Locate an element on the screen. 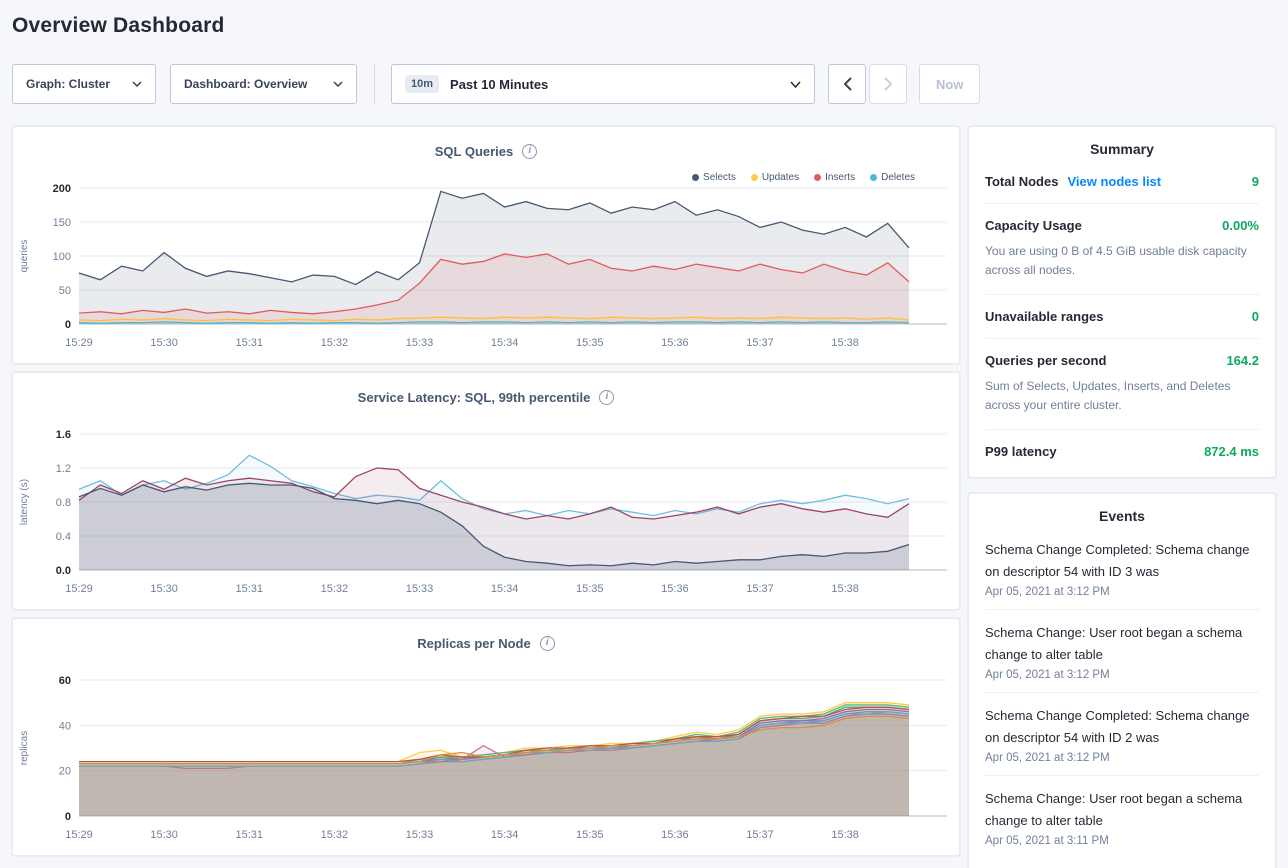 The image size is (1288, 868). chevron-right-icon is located at coordinates (887, 84).